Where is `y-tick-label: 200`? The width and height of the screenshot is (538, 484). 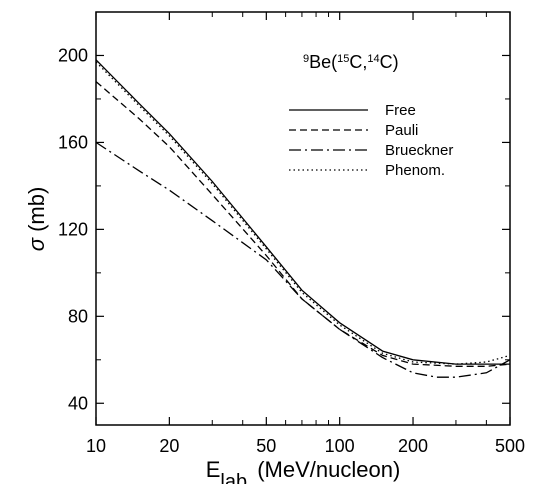 y-tick-label: 200 is located at coordinates (73, 55).